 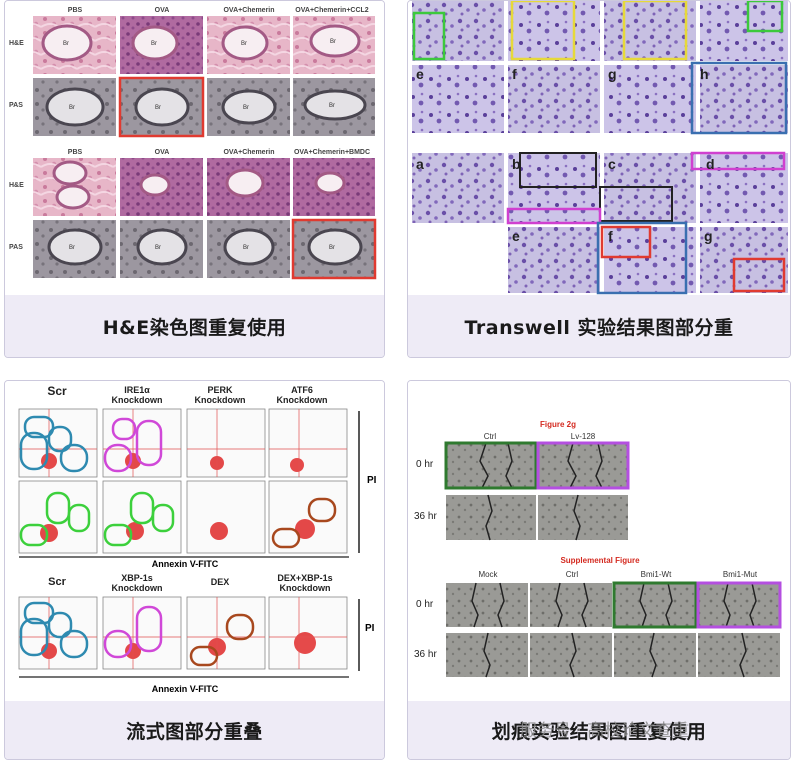 I want to click on flow-top-col-4: ATF6 Knockdown, so click(x=302, y=395).